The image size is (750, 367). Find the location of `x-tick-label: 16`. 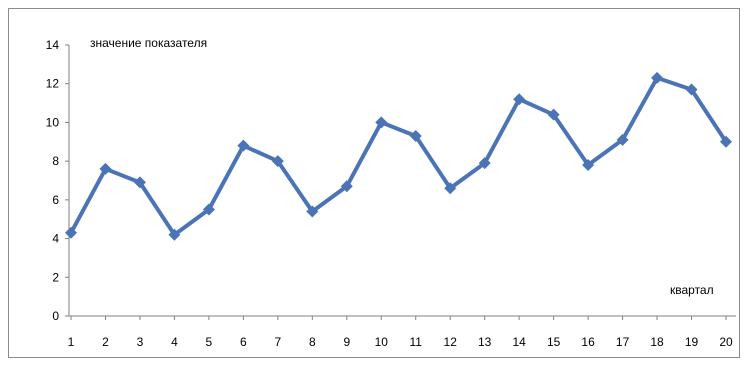

x-tick-label: 16 is located at coordinates (588, 342).